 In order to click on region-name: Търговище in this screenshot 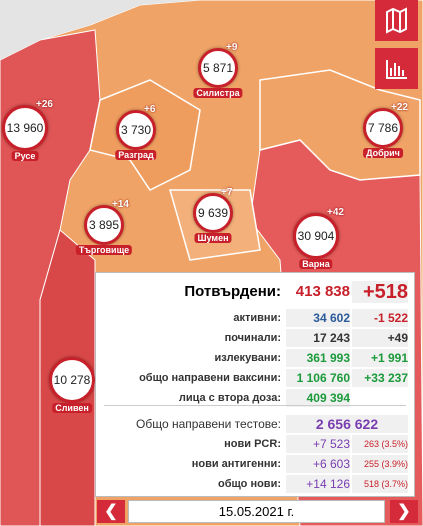, I will do `click(104, 250)`.